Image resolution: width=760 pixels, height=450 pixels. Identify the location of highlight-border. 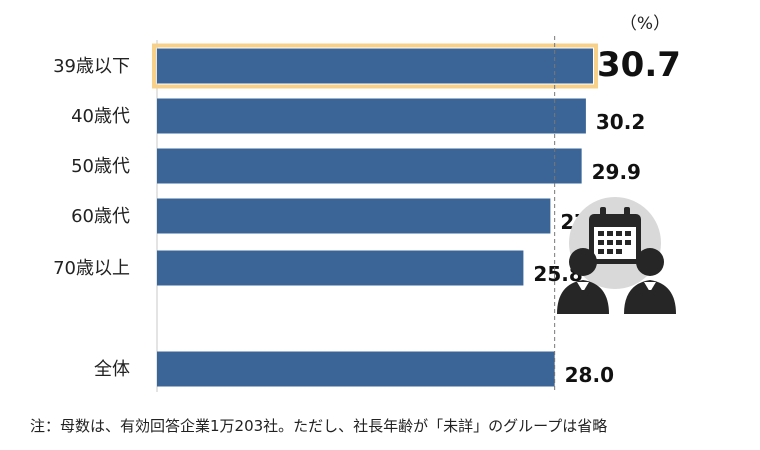
(375, 66).